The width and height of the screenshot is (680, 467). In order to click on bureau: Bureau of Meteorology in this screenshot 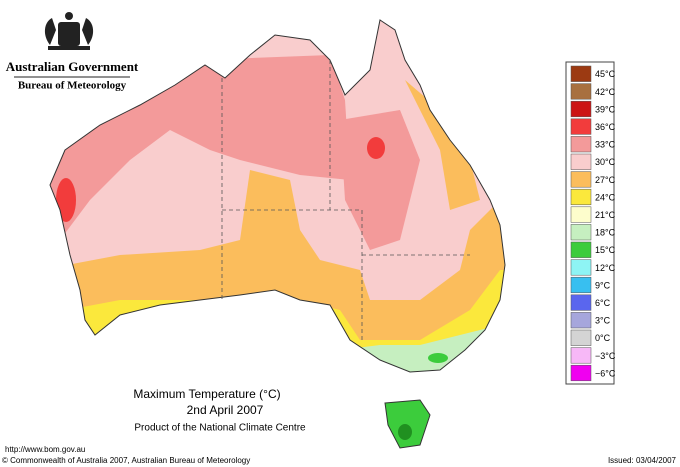, I will do `click(72, 86)`.